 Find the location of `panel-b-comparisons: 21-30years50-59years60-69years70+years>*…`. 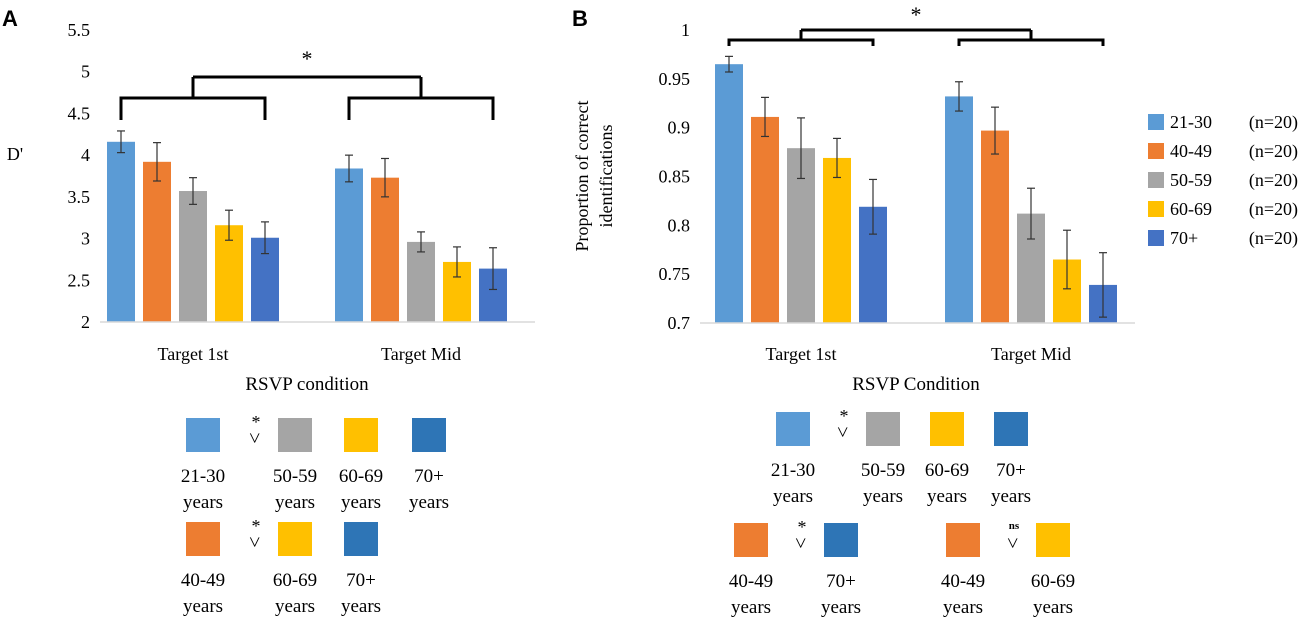

panel-b-comparisons: 21-30years50-59years60-69years70+years>*… is located at coordinates (902, 512).